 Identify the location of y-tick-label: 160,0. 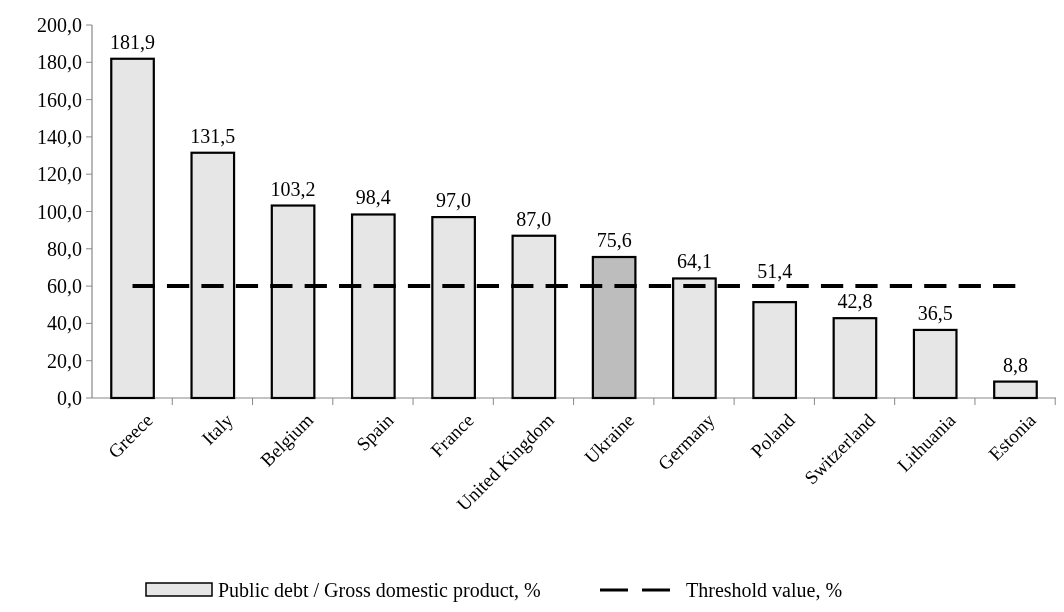
(59, 99).